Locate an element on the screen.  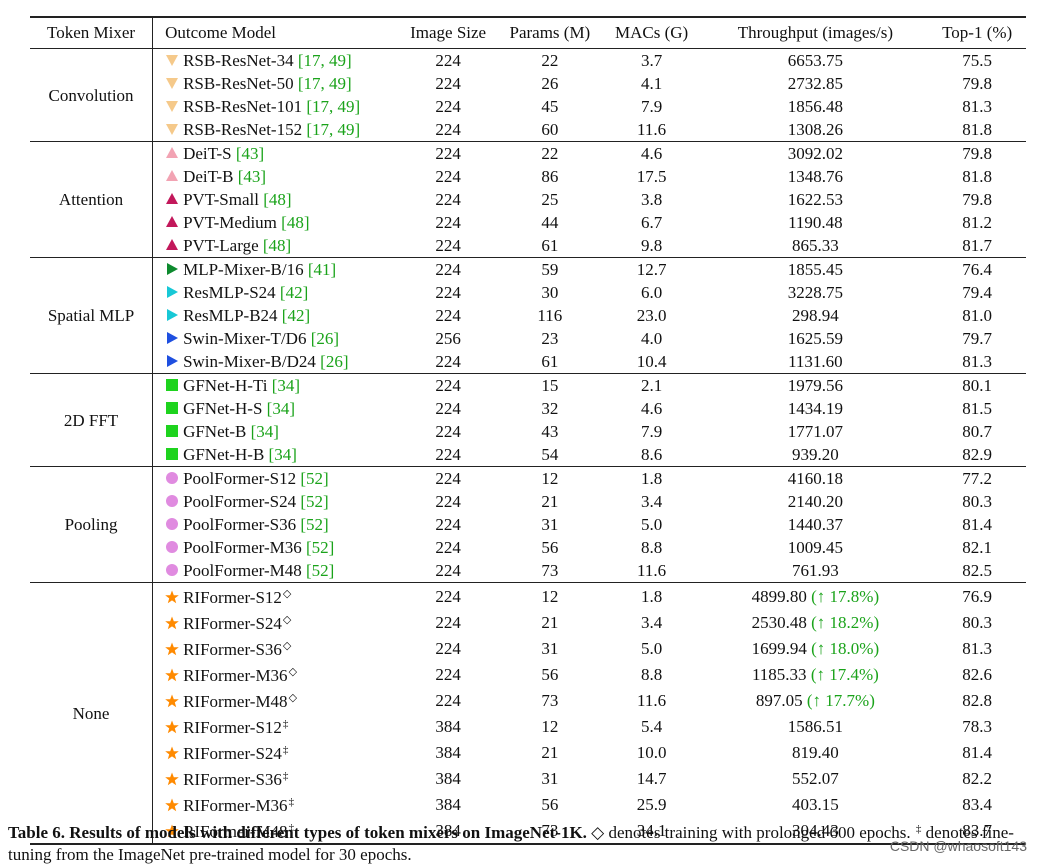
macs-cell: 11.6 is located at coordinates (652, 700).